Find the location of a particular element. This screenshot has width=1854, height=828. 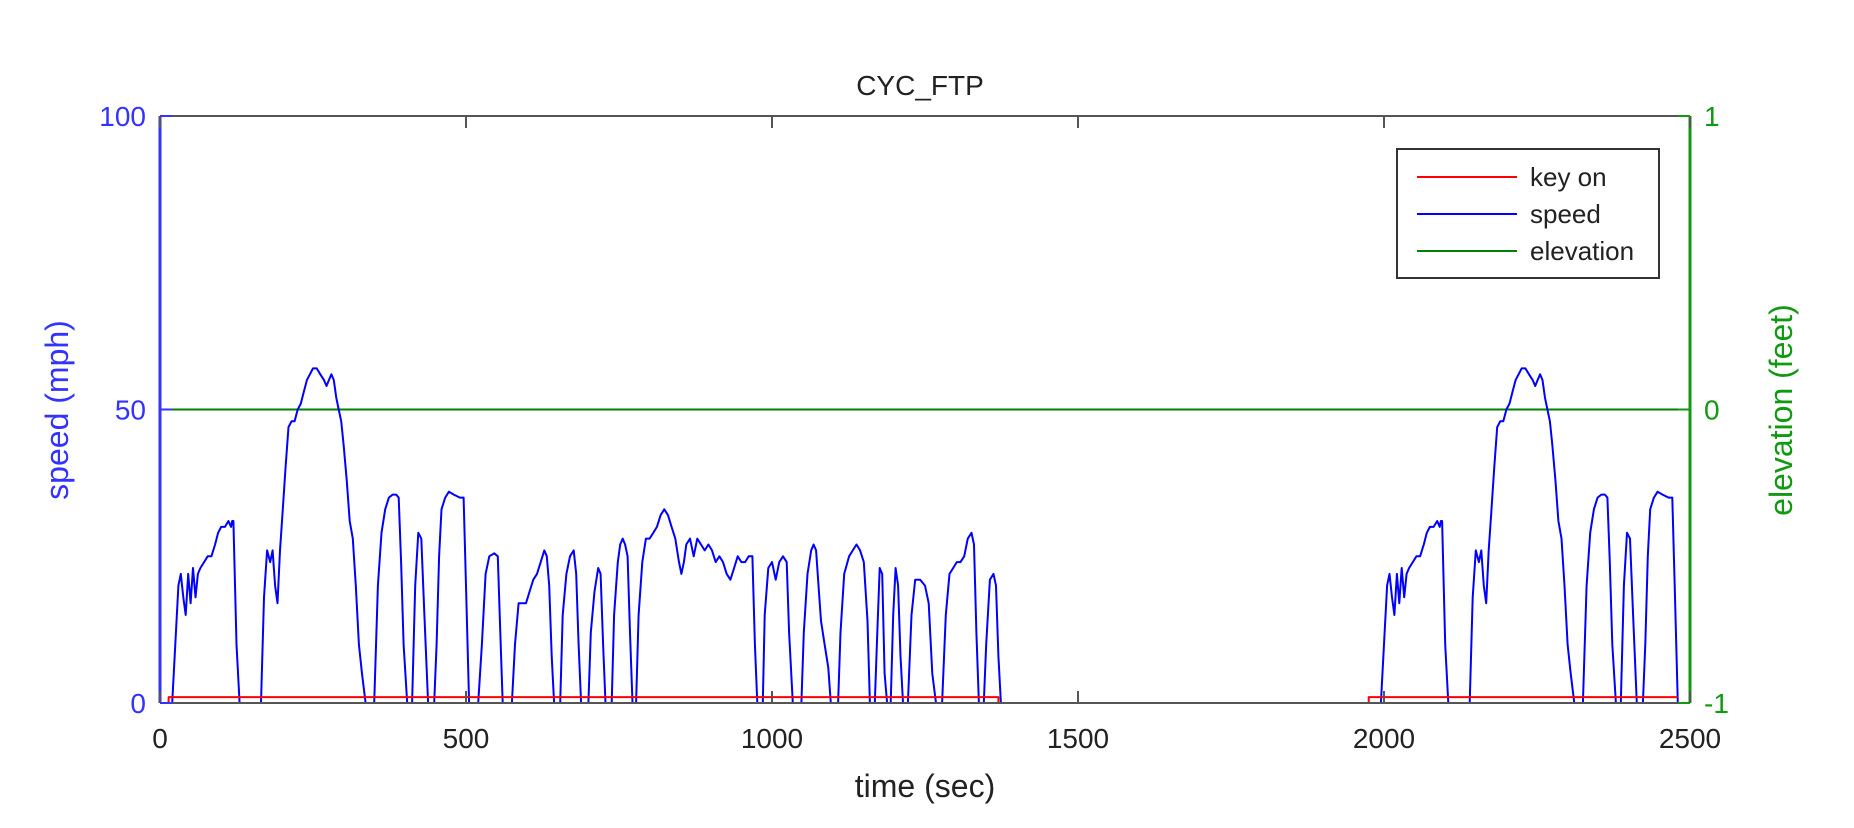

legend: key on speed elevation is located at coordinates (1528, 213).